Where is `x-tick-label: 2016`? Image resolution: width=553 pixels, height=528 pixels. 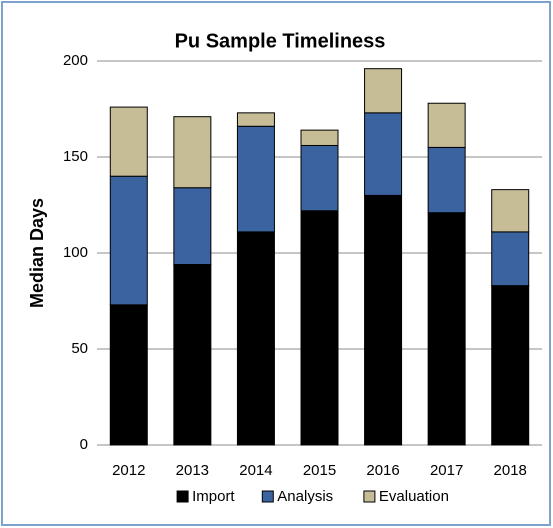 x-tick-label: 2016 is located at coordinates (382, 470).